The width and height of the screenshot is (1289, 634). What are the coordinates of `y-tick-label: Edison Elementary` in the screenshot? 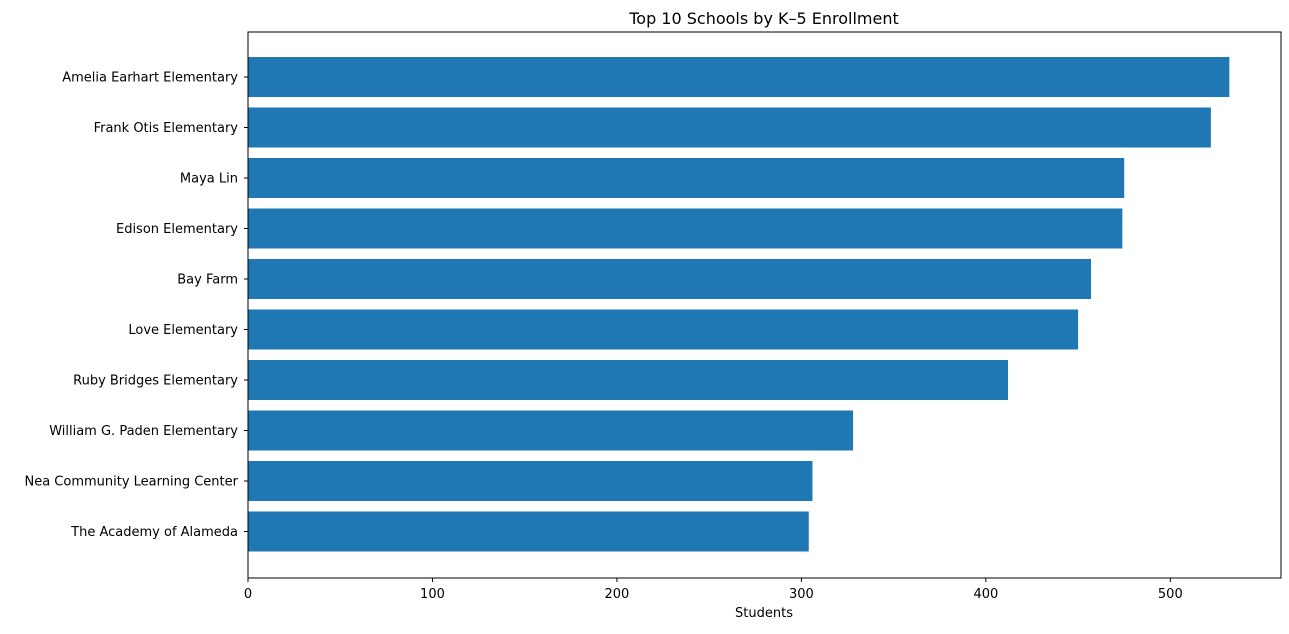 It's located at (177, 229).